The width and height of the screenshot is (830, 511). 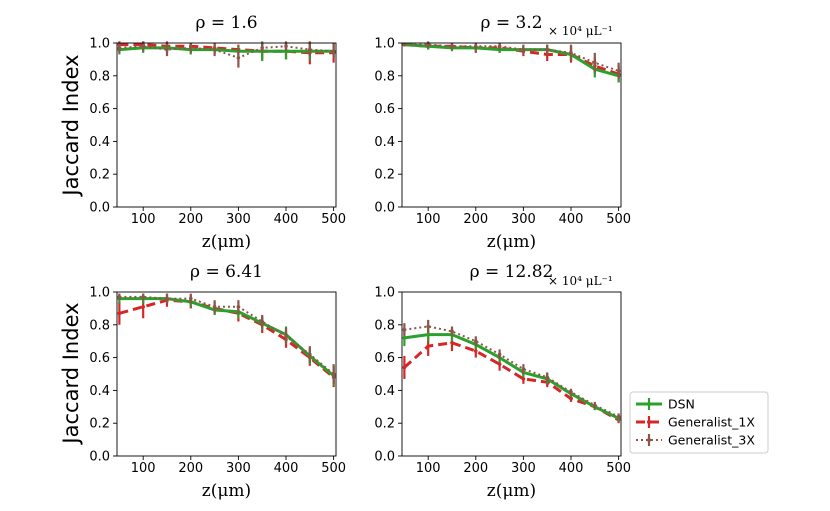 I want to click on legend-item-generalist-3x: Generalist_3X, so click(x=695, y=440).